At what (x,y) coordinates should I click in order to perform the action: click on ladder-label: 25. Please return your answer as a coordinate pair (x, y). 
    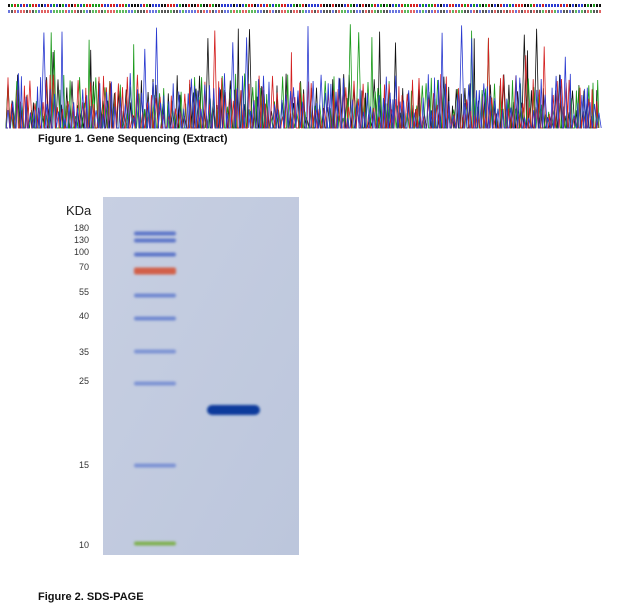
    Looking at the image, I should click on (84, 381).